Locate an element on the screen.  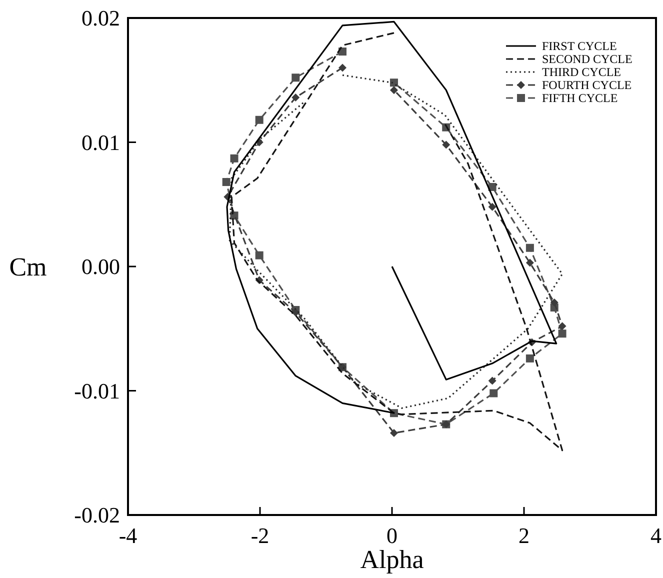
y-tick-label: -0.02 is located at coordinates (97, 515).